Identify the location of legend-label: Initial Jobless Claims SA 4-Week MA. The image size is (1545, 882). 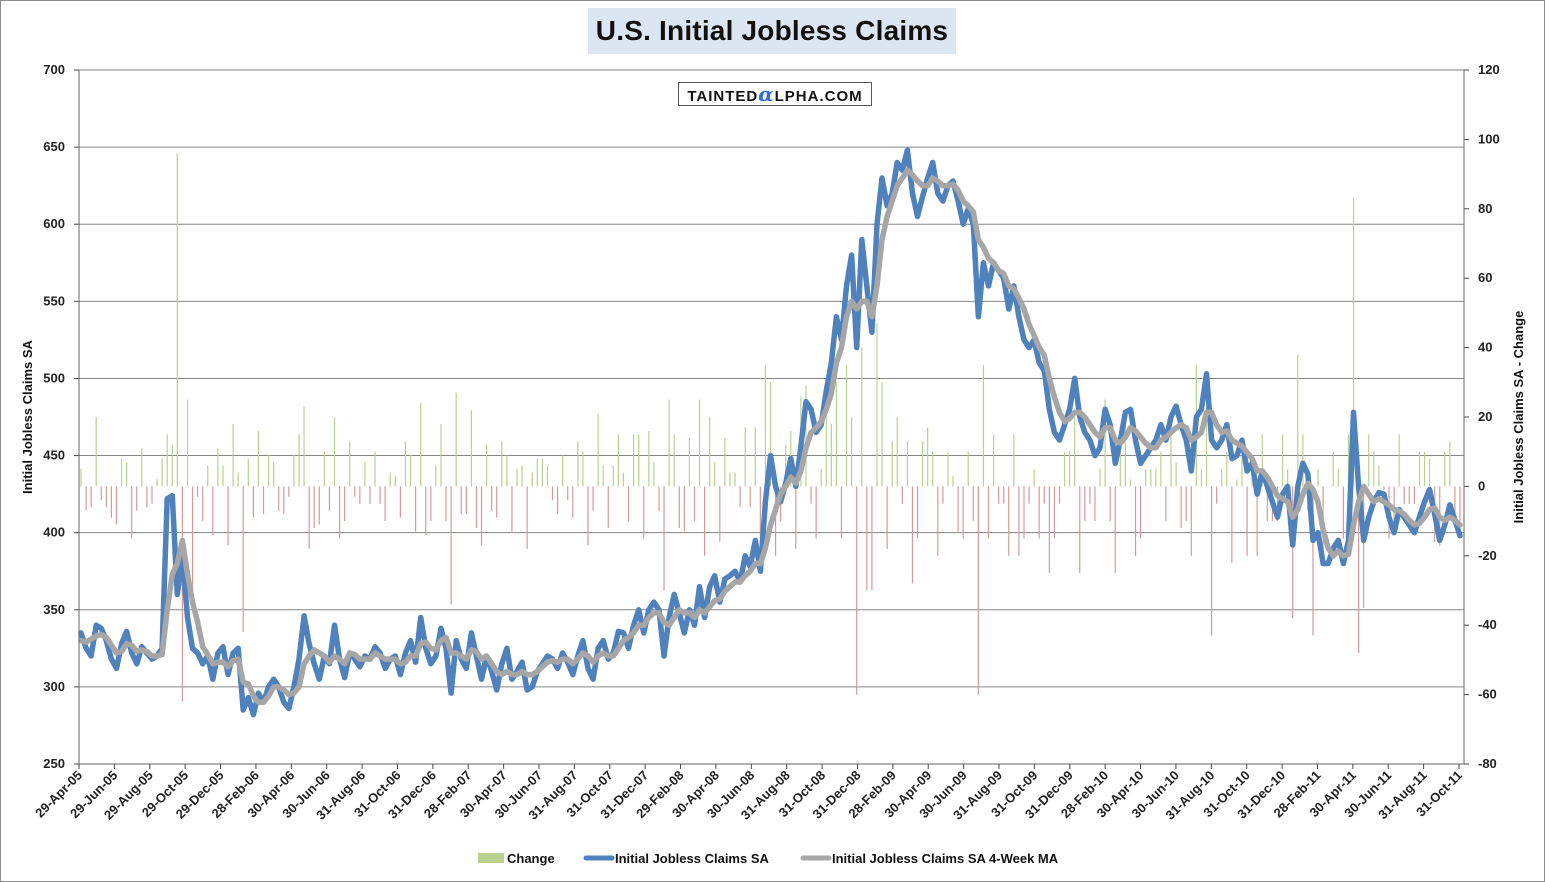
(945, 858).